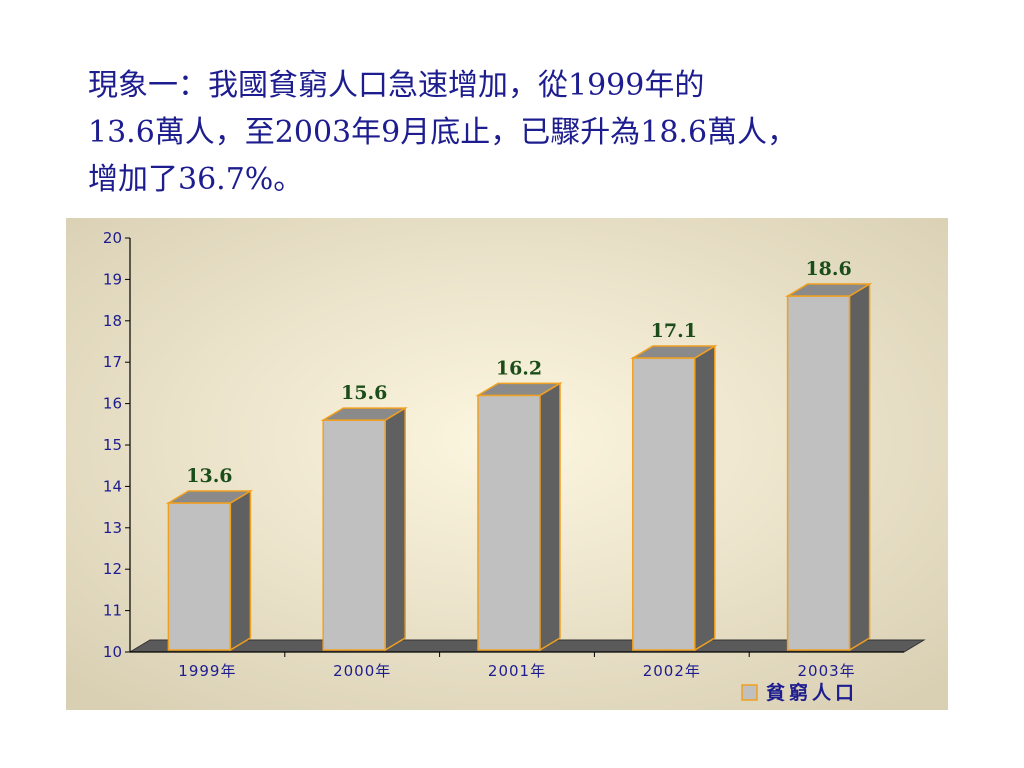 The width and height of the screenshot is (1024, 768). Describe the element at coordinates (112, 652) in the screenshot. I see `y-tick-label: 10` at that location.